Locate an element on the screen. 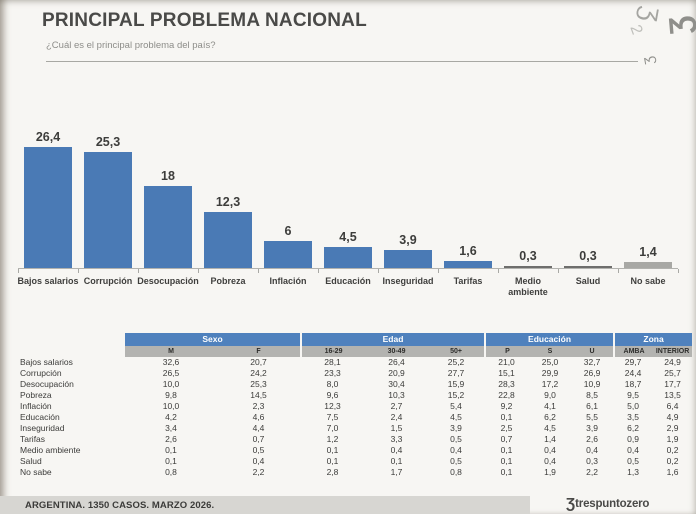 The width and height of the screenshot is (696, 514). bar-category-label: Tarifas is located at coordinates (468, 281).